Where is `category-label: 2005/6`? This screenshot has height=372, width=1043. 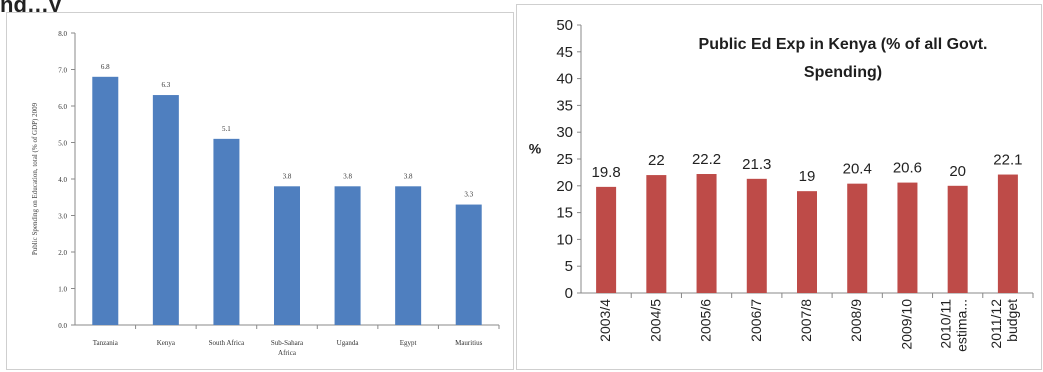 category-label: 2005/6 is located at coordinates (706, 320).